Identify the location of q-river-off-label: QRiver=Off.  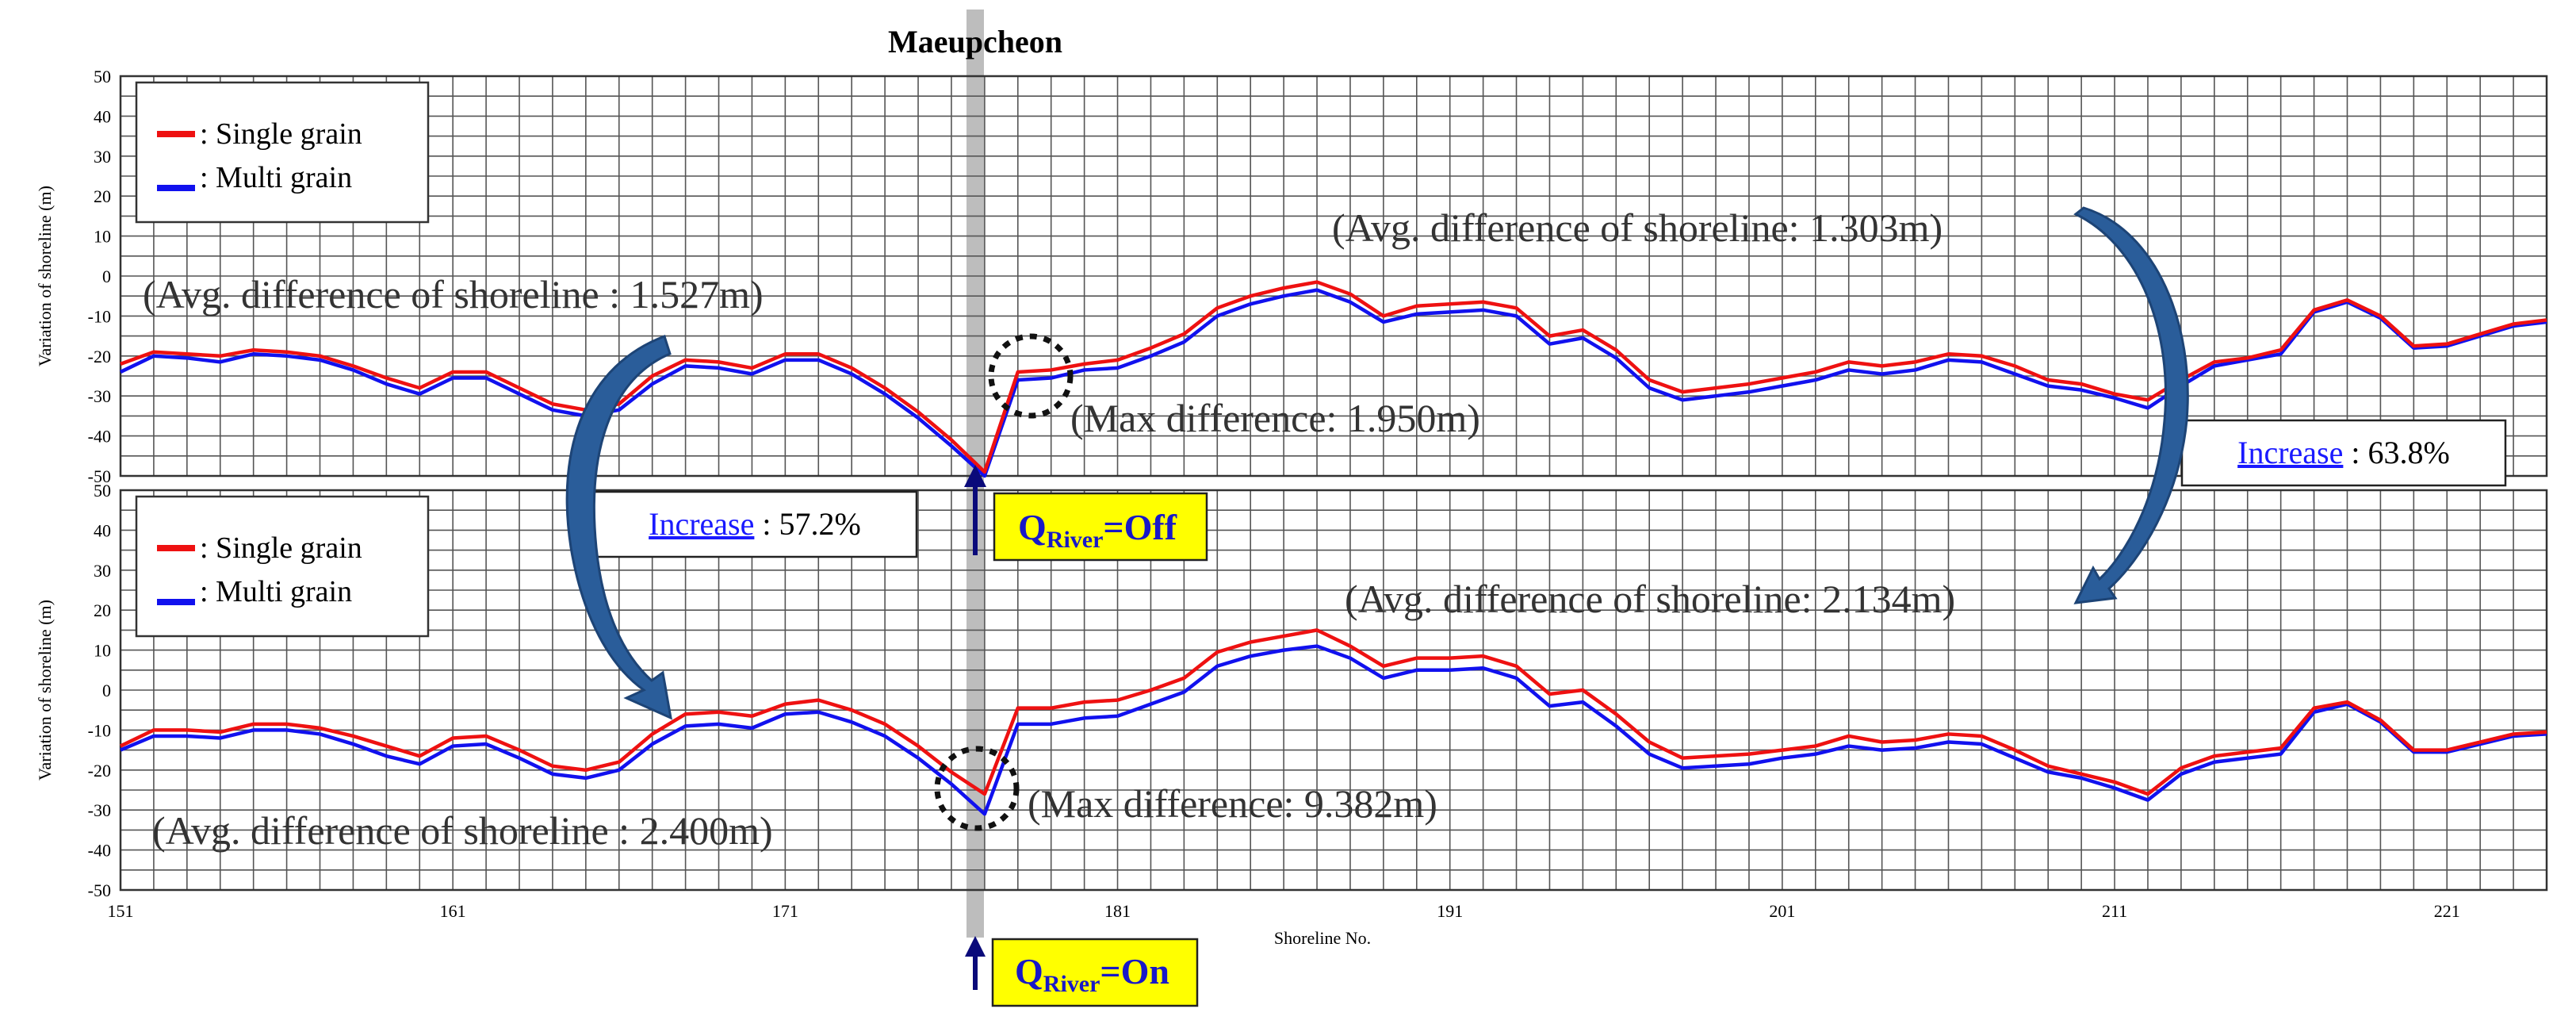
(1097, 530).